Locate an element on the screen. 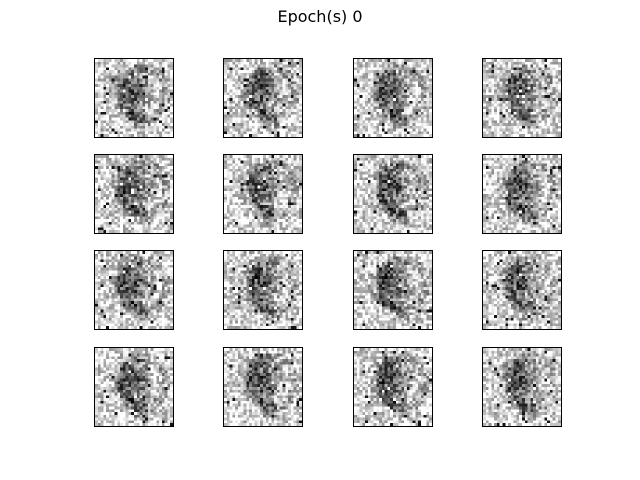 This screenshot has width=640, height=480. sample-15-pixels is located at coordinates (393, 387).